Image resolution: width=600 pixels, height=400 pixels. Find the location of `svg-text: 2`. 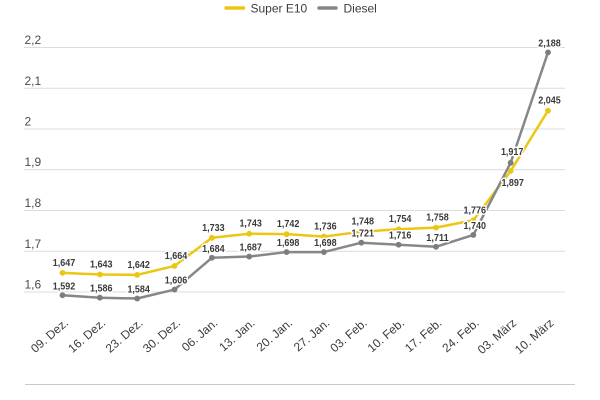

svg-text: 2 is located at coordinates (28, 122).